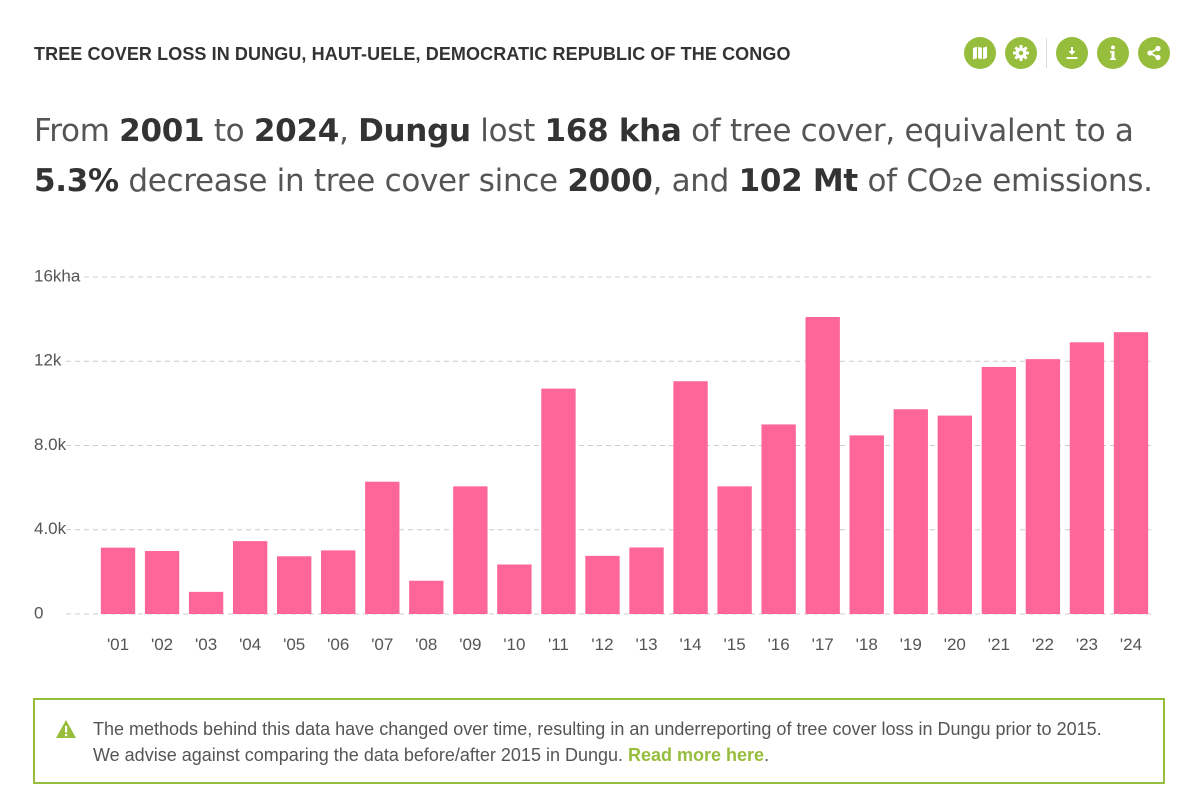  What do you see at coordinates (602, 644) in the screenshot?
I see `x-tick-label: '12` at bounding box center [602, 644].